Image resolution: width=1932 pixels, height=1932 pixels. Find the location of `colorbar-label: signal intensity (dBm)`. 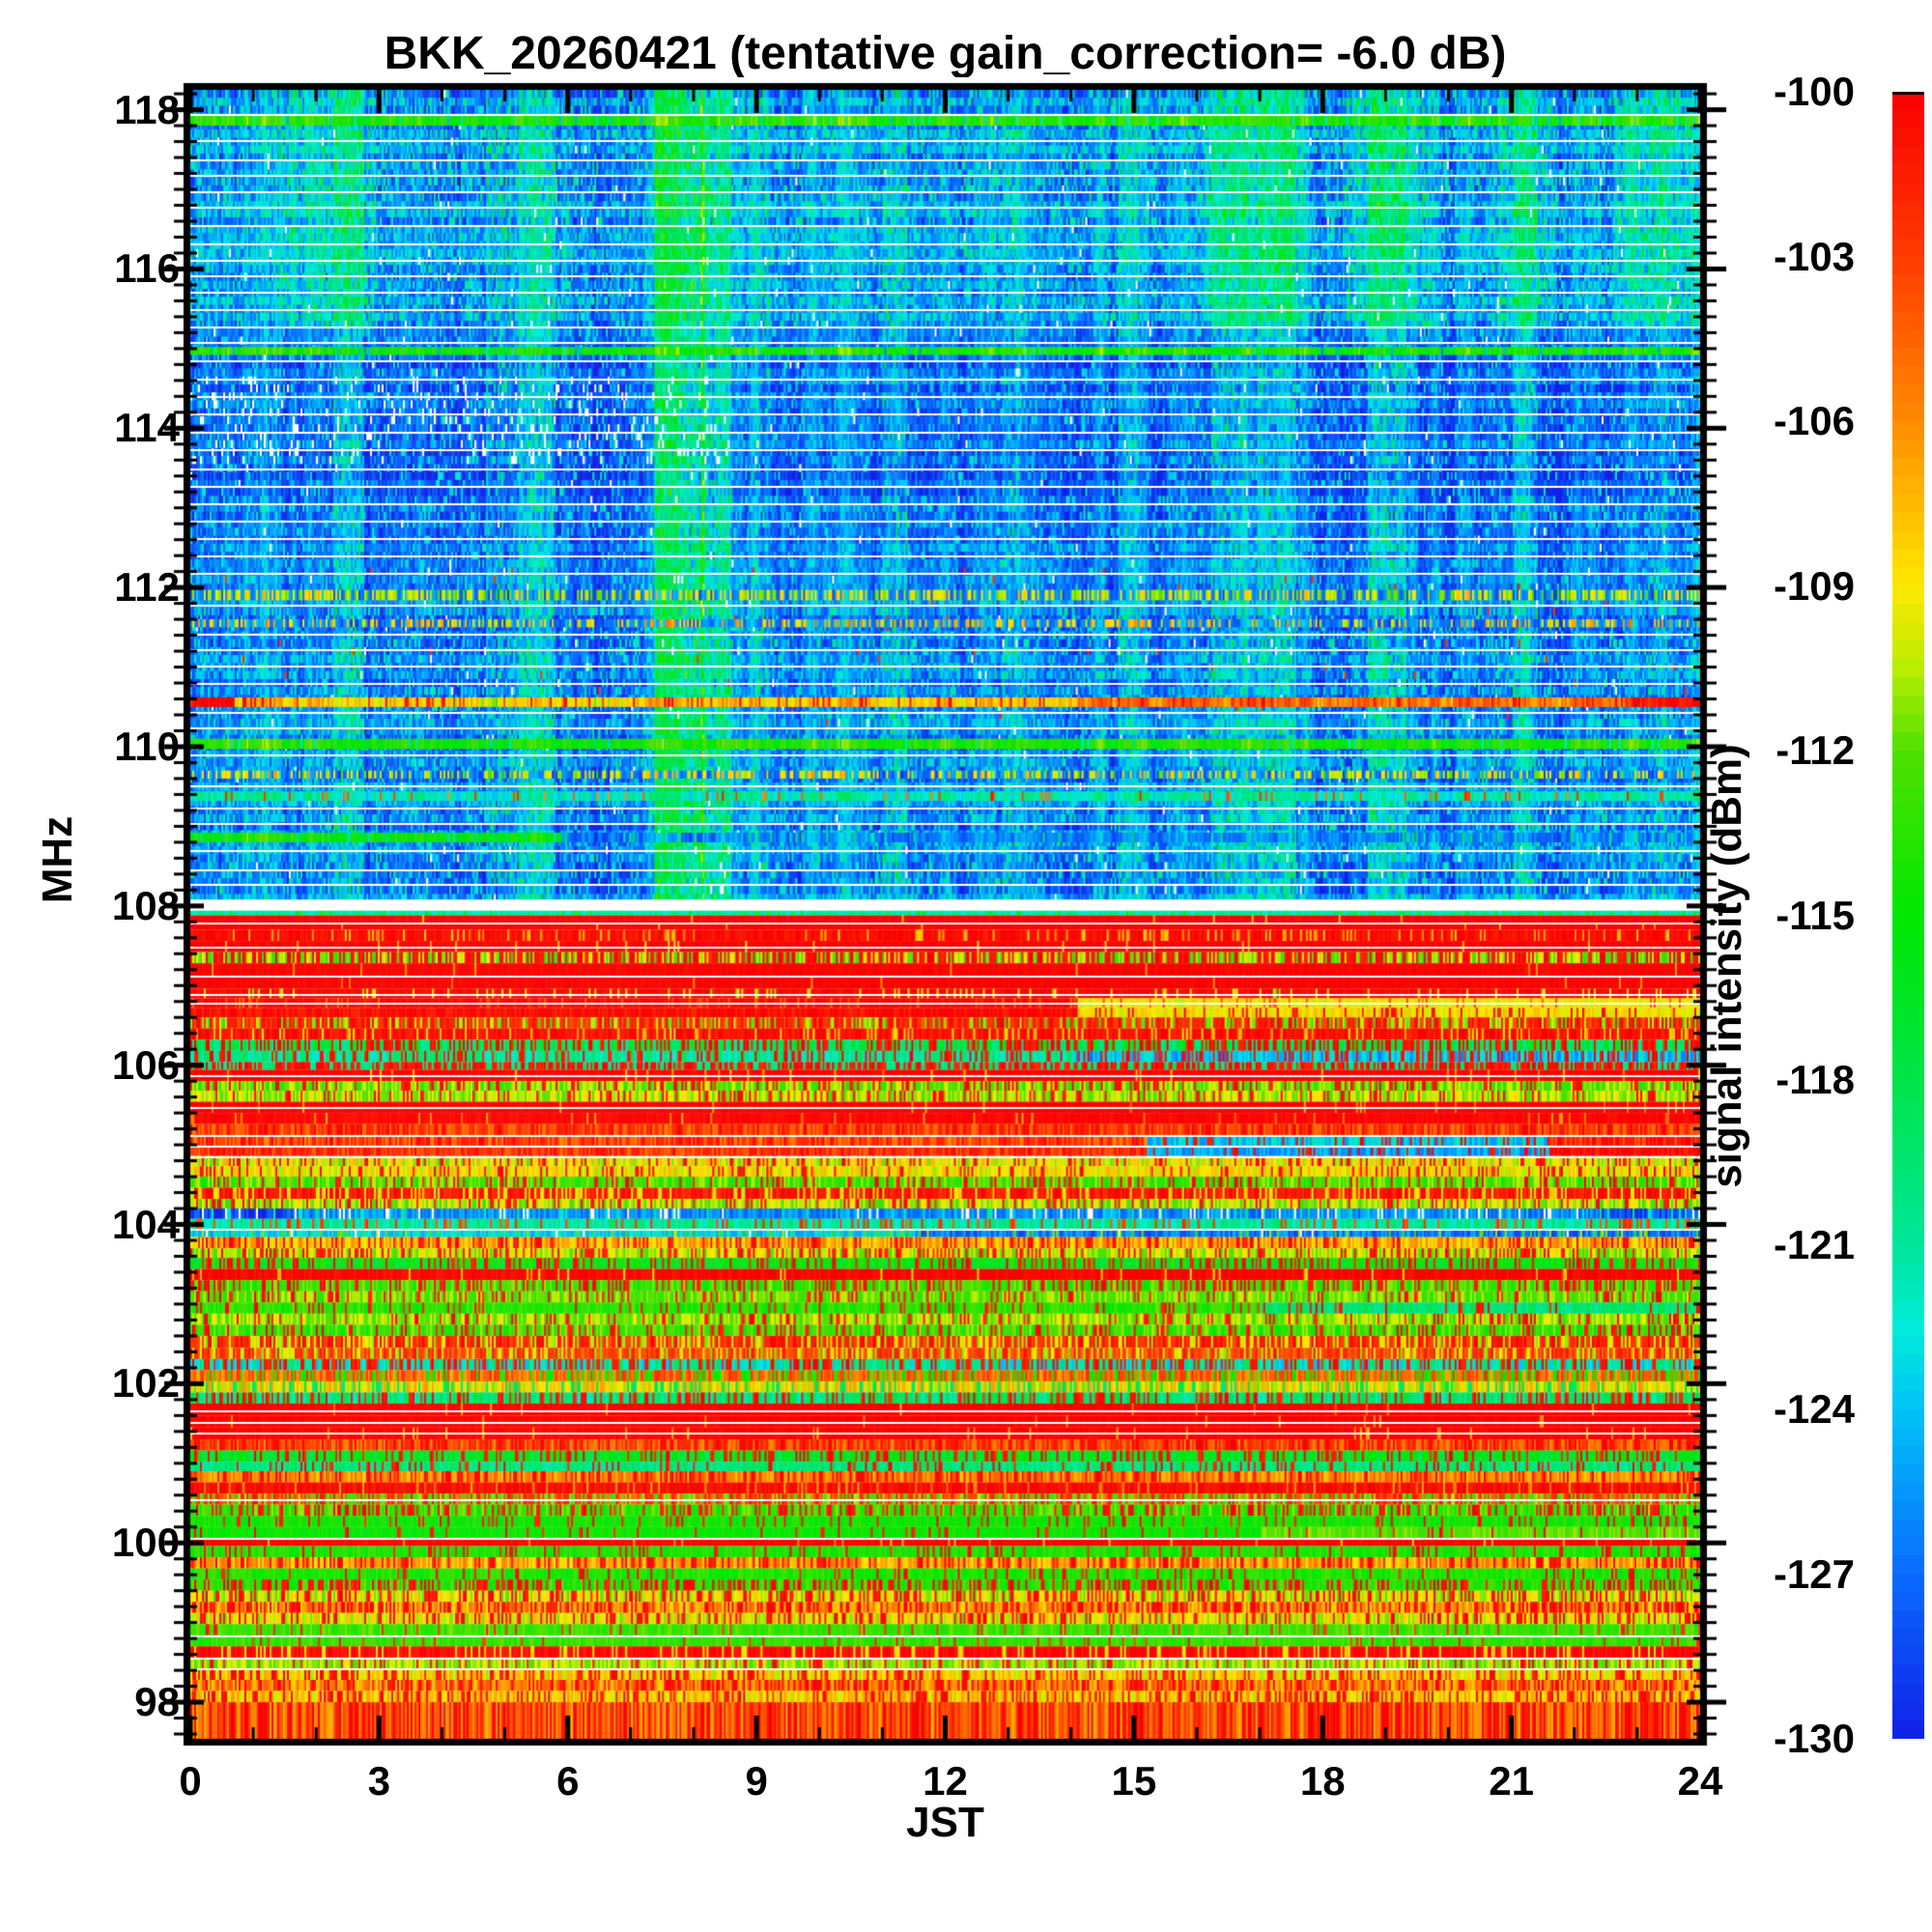

colorbar-label: signal intensity (dBm) is located at coordinates (1726, 966).